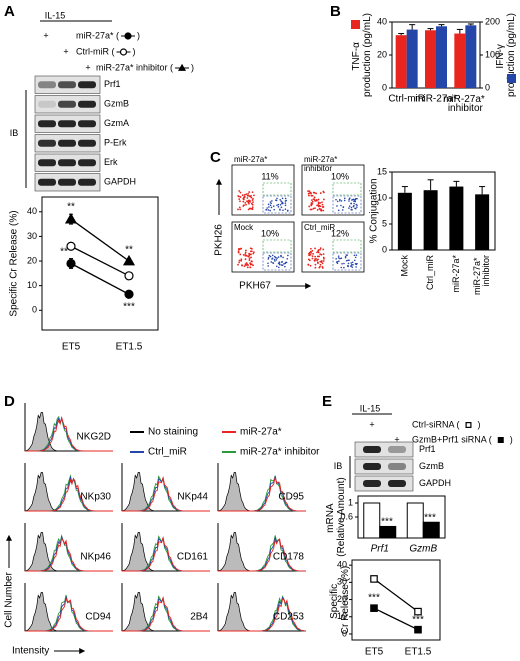  I want to click on gate, so click(347, 204).